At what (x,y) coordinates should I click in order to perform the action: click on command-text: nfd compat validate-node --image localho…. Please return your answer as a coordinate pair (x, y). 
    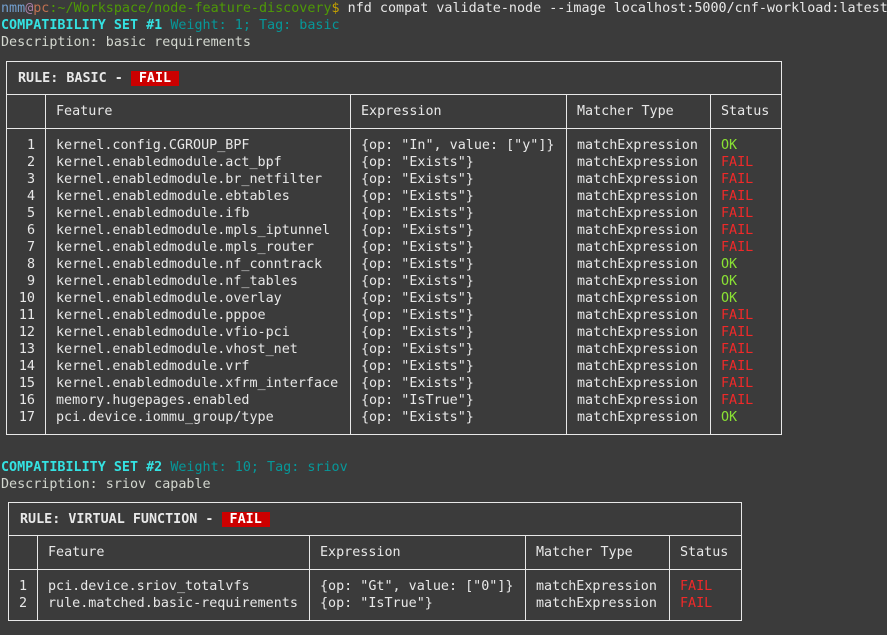
    Looking at the image, I should click on (617, 8).